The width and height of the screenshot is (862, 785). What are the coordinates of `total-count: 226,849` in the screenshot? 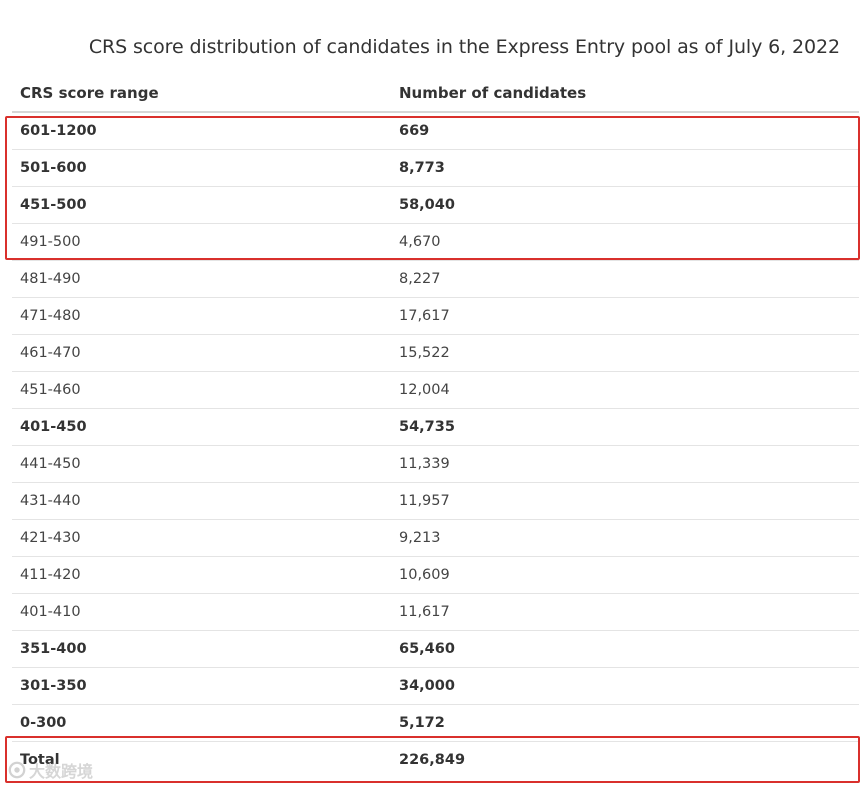 It's located at (432, 760).